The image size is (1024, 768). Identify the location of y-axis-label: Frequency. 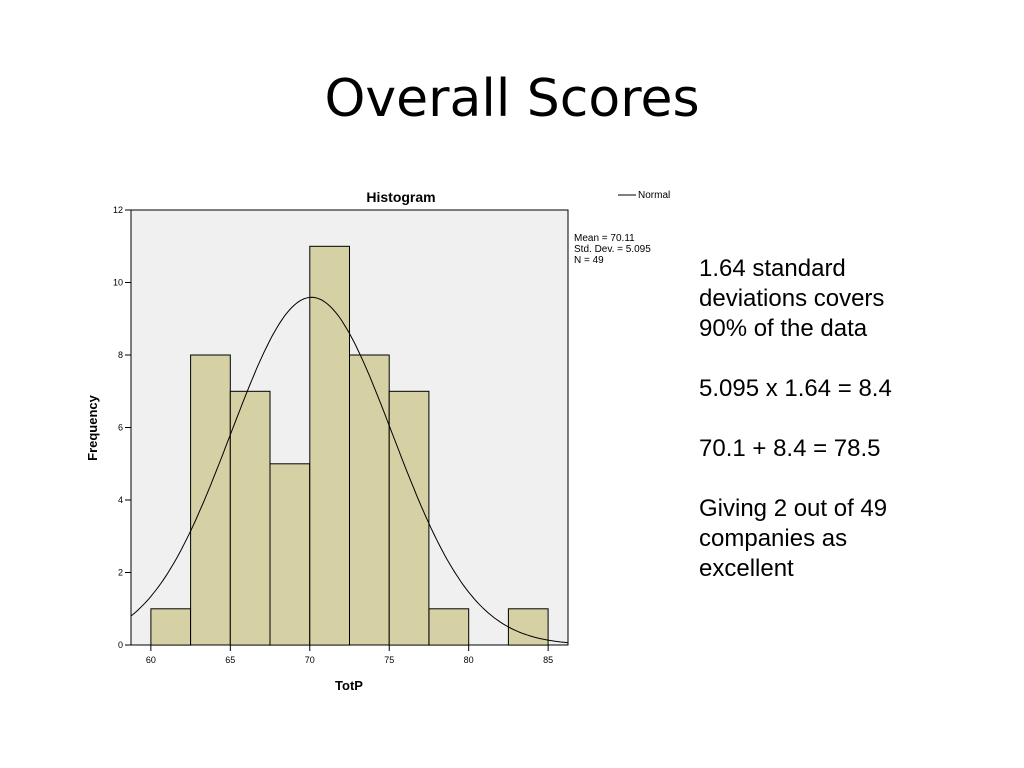
(92, 427).